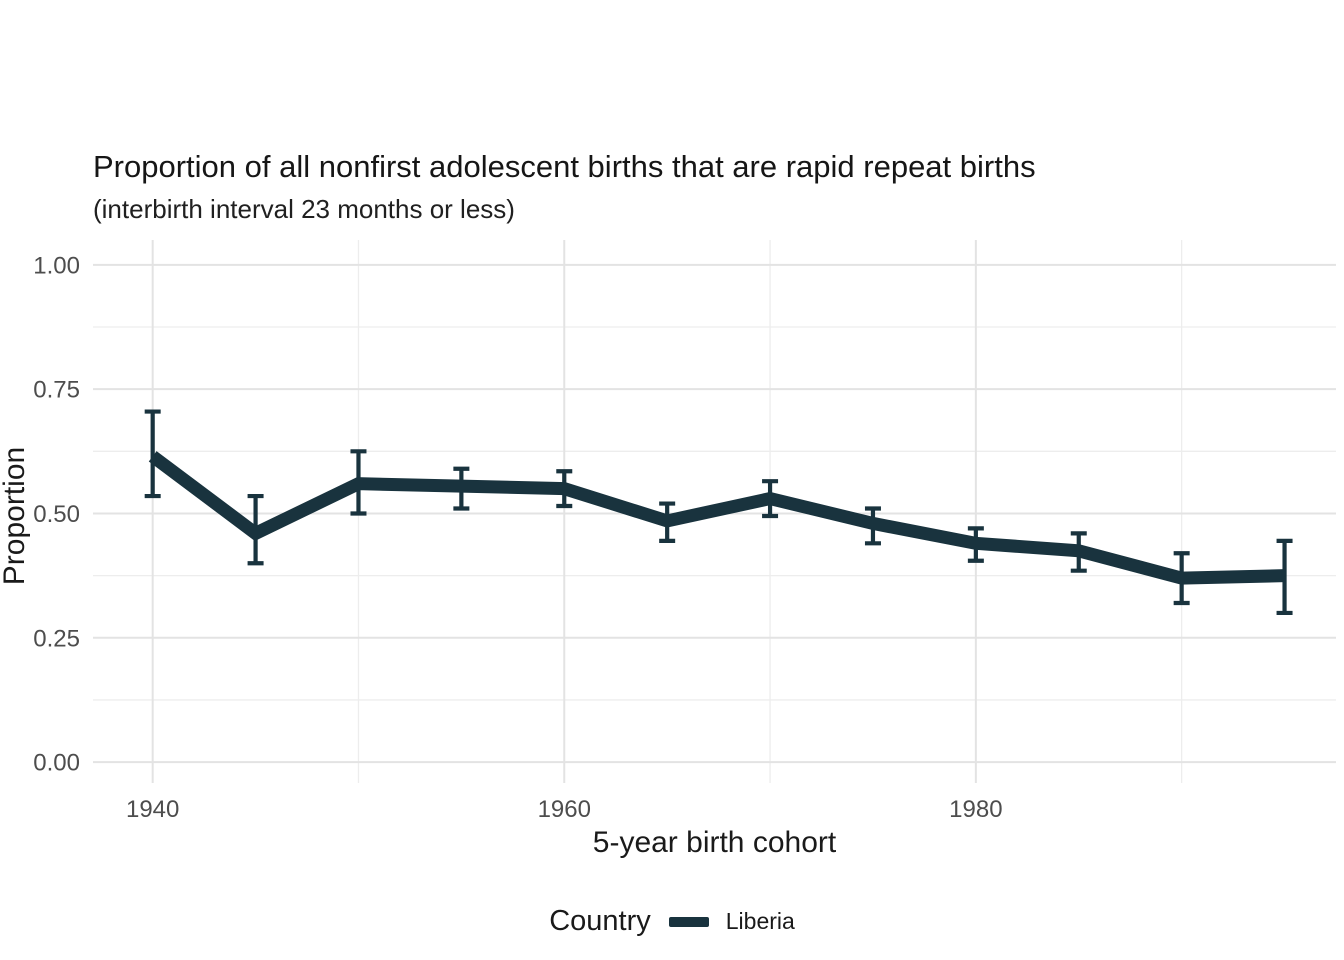 The width and height of the screenshot is (1344, 960). I want to click on legend-title: Country, so click(600, 921).